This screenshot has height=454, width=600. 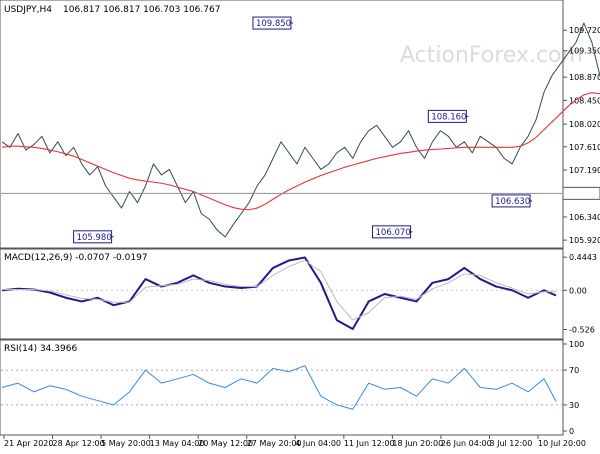 I want to click on macd-title: MACD(12,26,9) -0.0707 -0.0197, so click(x=76, y=258).